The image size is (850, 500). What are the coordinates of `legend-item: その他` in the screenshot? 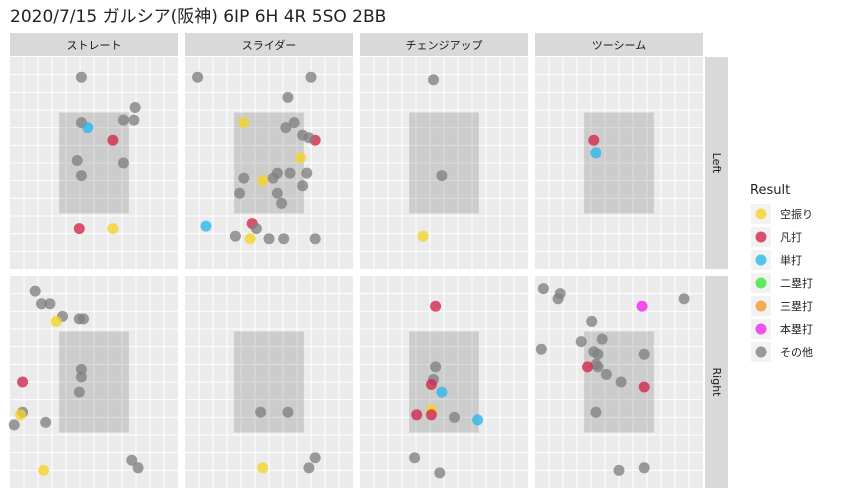 It's located at (782, 352).